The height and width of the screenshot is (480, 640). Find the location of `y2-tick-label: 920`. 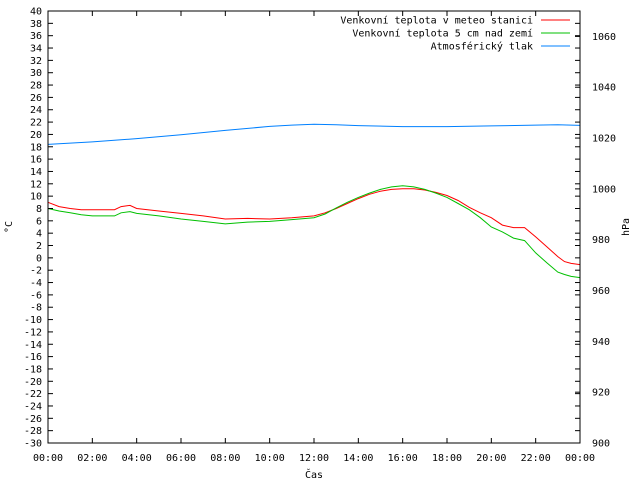

y2-tick-label: 920 is located at coordinates (601, 393).